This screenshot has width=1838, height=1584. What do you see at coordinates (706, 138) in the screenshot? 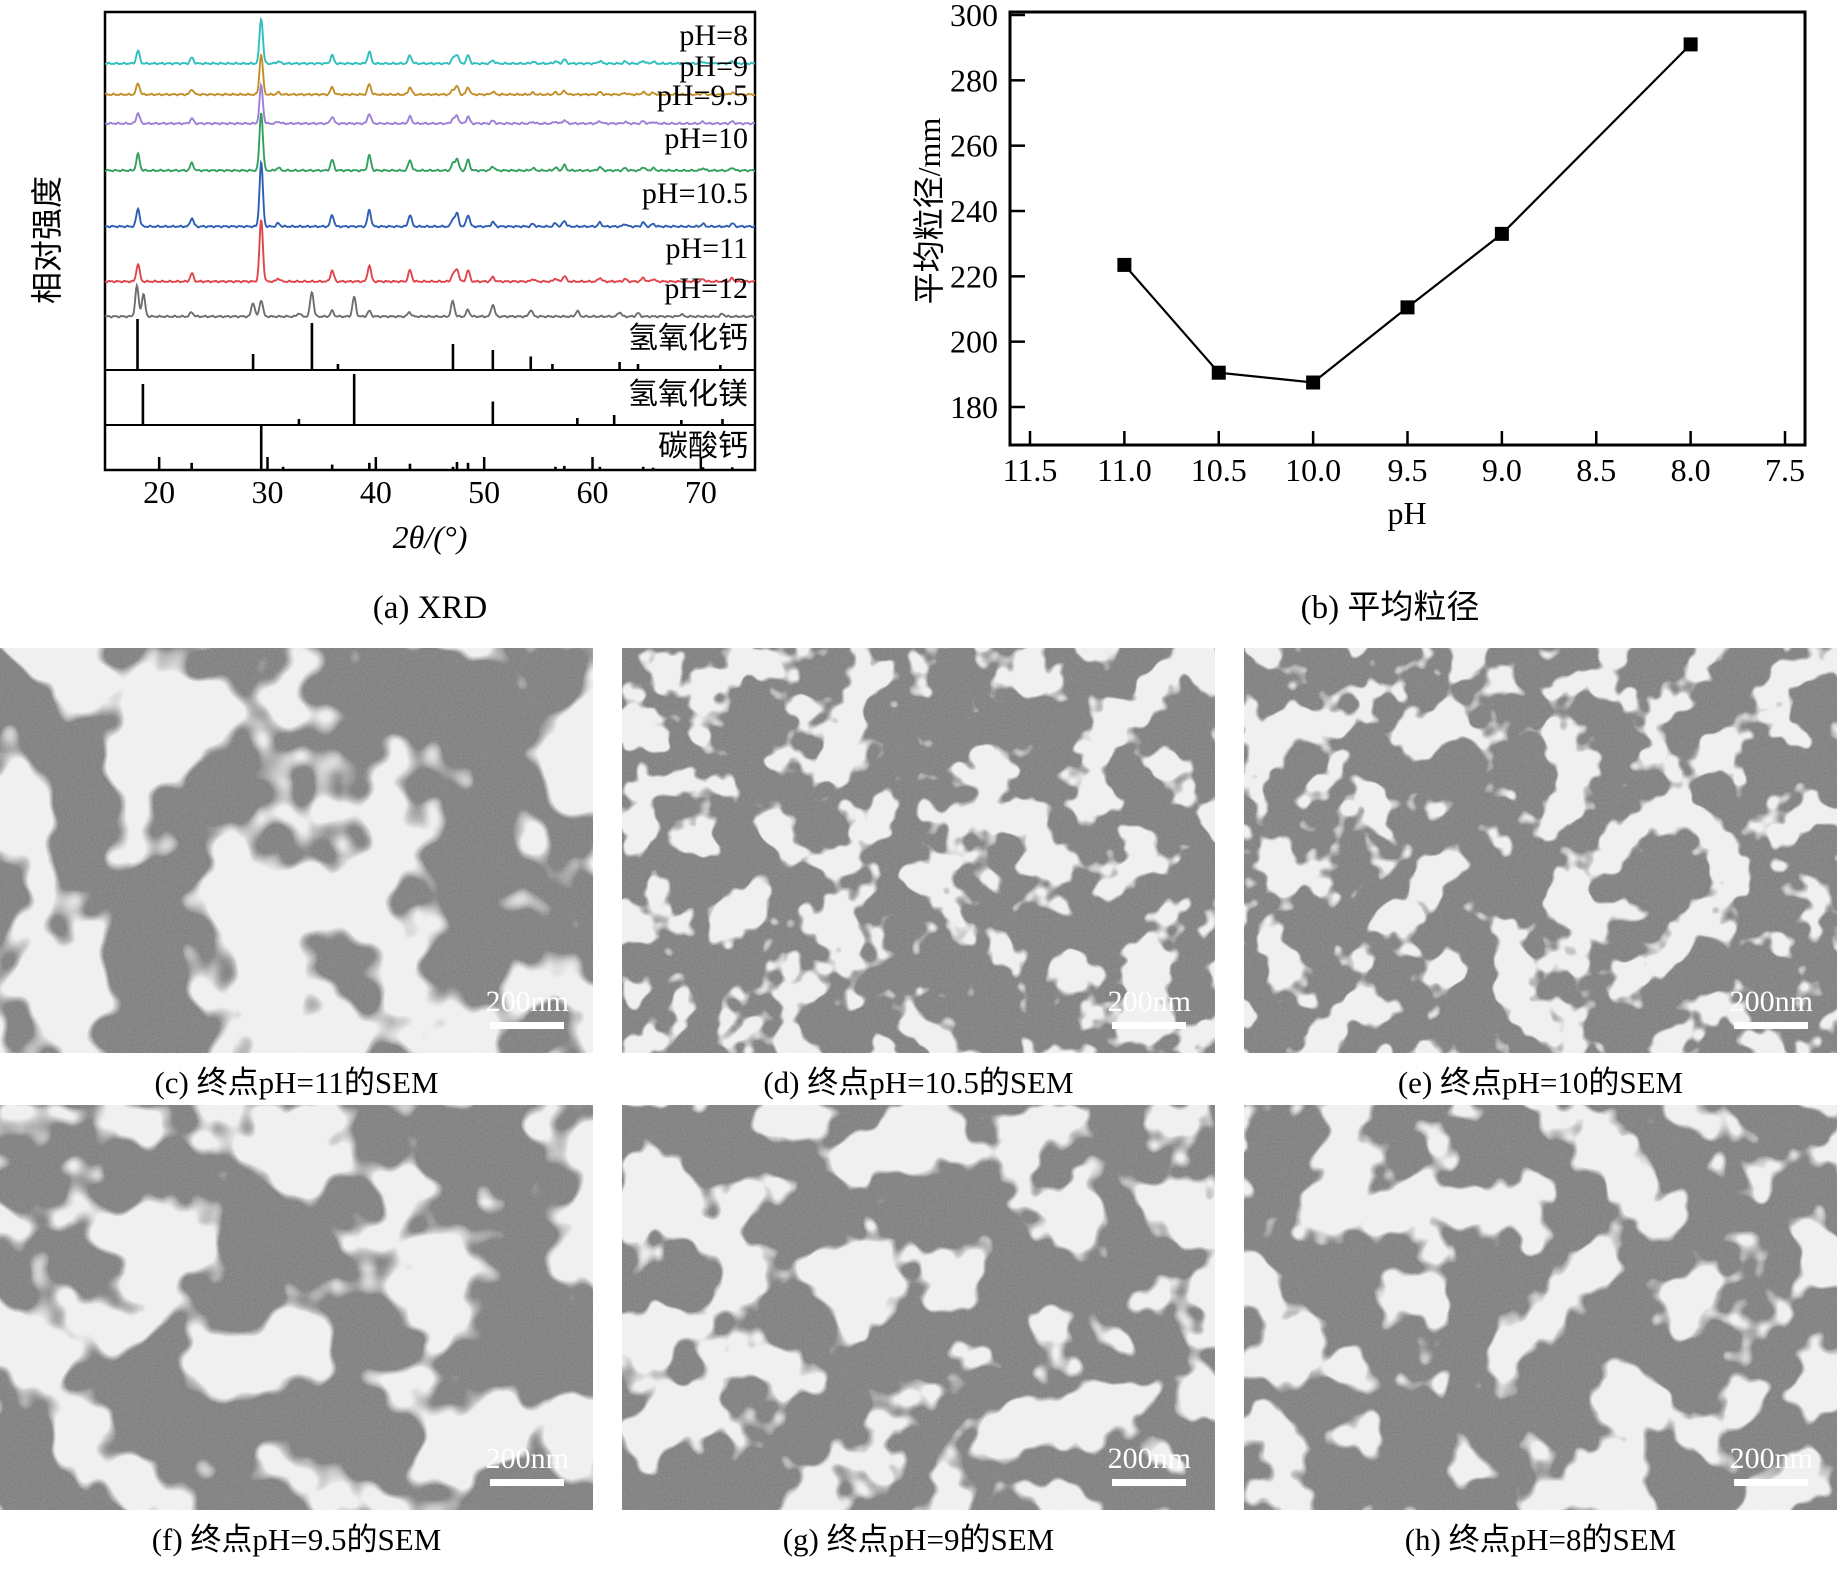
I see `svg-text: pH=10` at bounding box center [706, 138].